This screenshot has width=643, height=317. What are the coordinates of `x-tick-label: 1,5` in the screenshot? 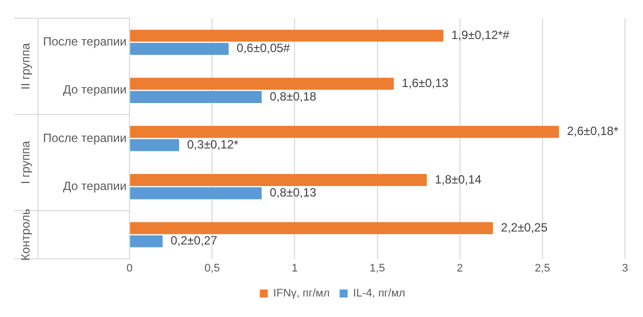 It's located at (377, 268).